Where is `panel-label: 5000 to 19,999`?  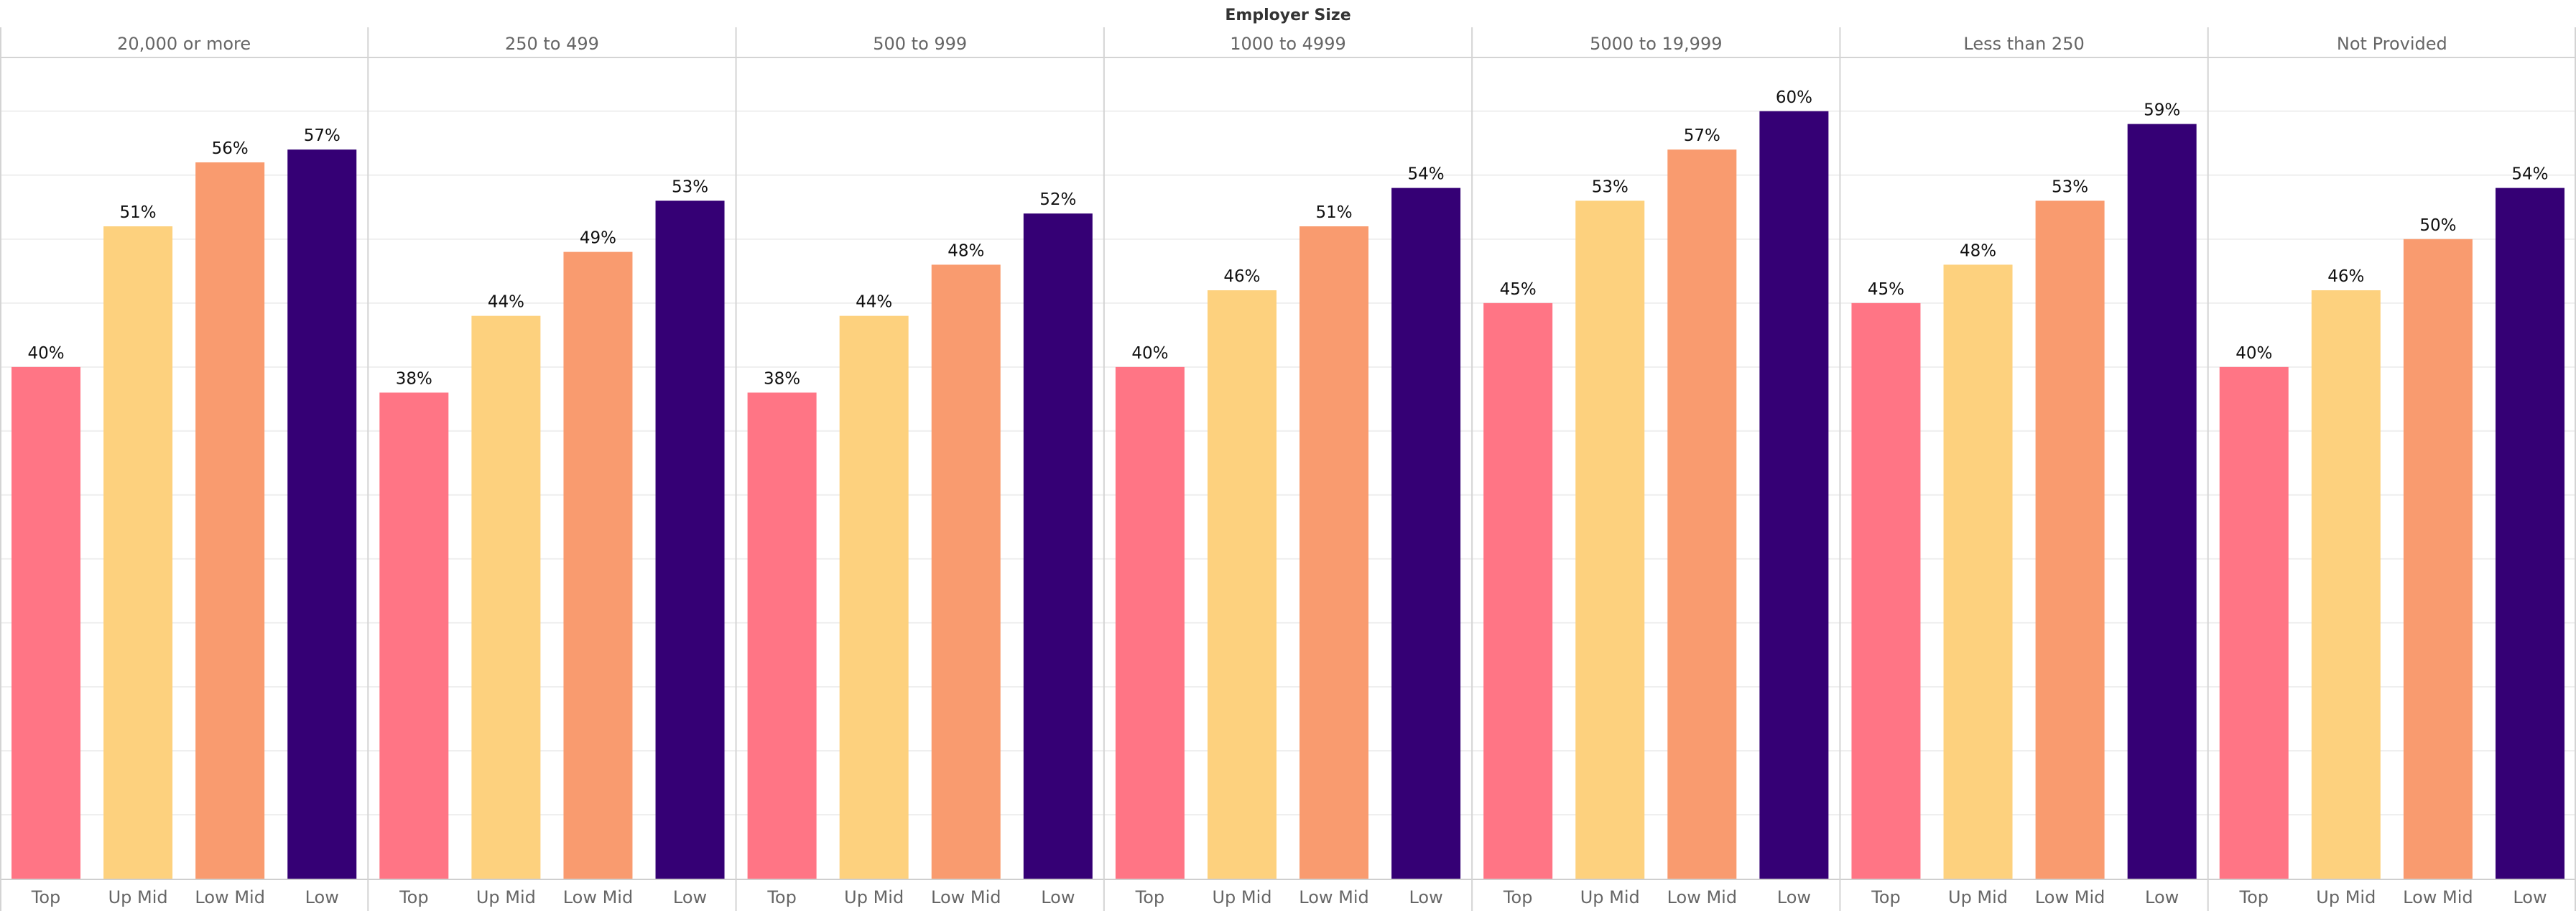
panel-label: 5000 to 19,999 is located at coordinates (1656, 44).